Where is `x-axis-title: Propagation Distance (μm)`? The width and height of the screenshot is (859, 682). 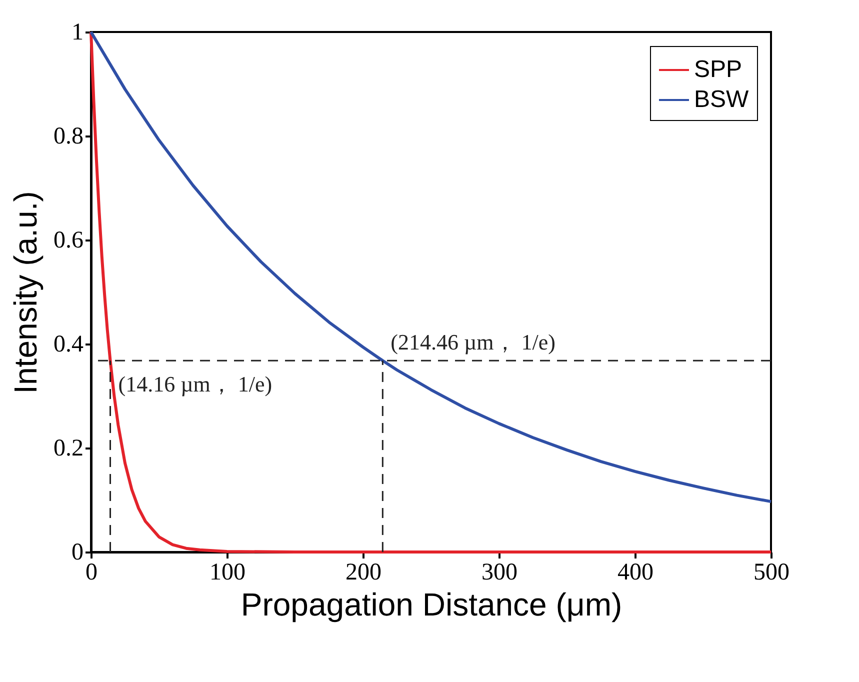
x-axis-title: Propagation Distance (μm) is located at coordinates (431, 604).